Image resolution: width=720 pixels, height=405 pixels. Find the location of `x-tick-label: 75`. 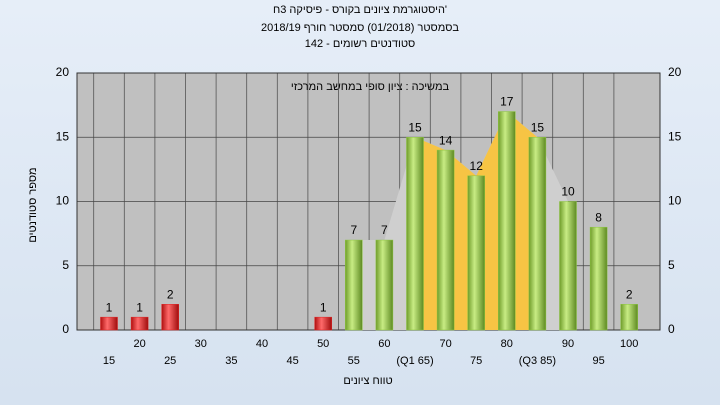

x-tick-label: 75 is located at coordinates (476, 361).